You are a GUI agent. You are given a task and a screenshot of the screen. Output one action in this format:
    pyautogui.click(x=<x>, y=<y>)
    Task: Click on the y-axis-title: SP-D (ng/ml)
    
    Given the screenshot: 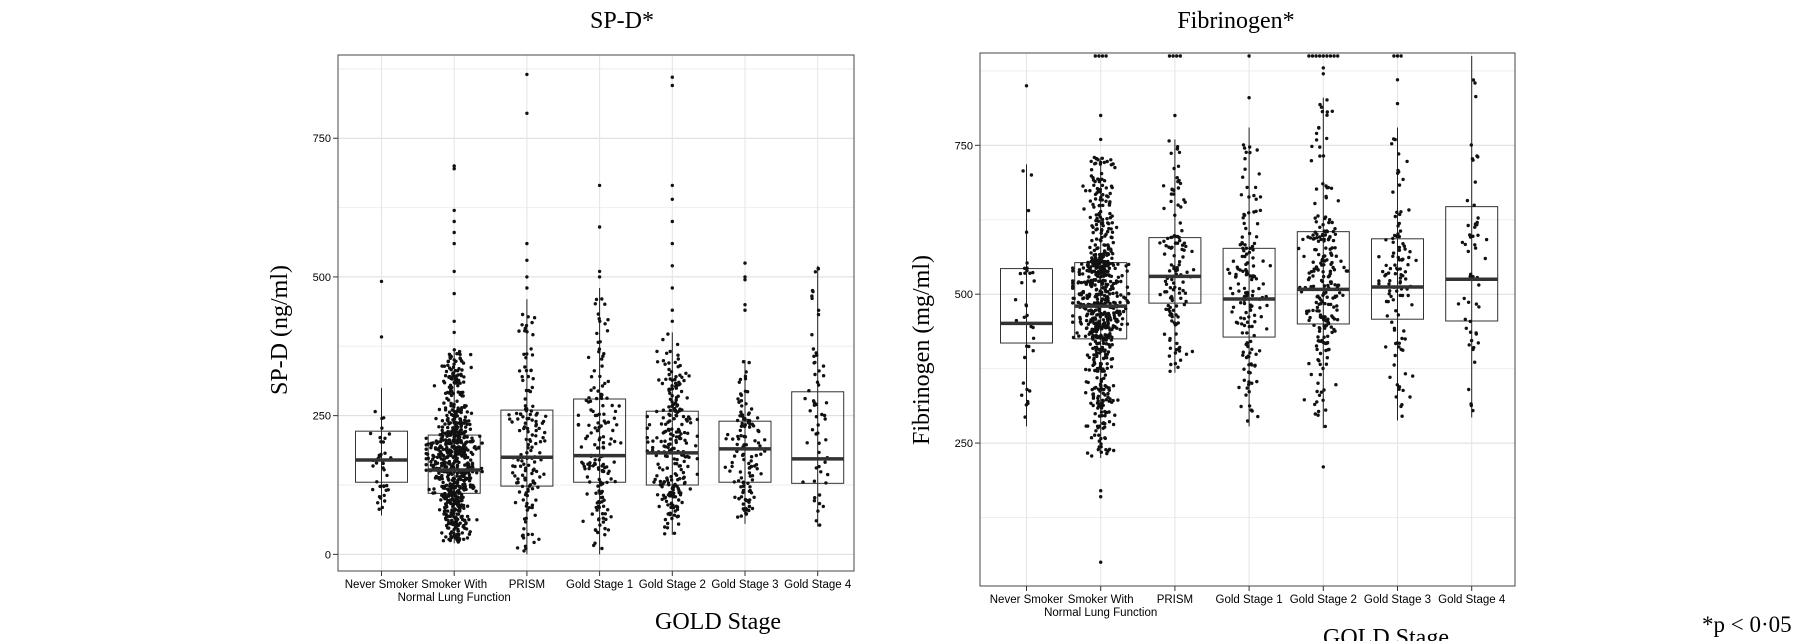 What is the action you would take?
    pyautogui.click(x=280, y=330)
    